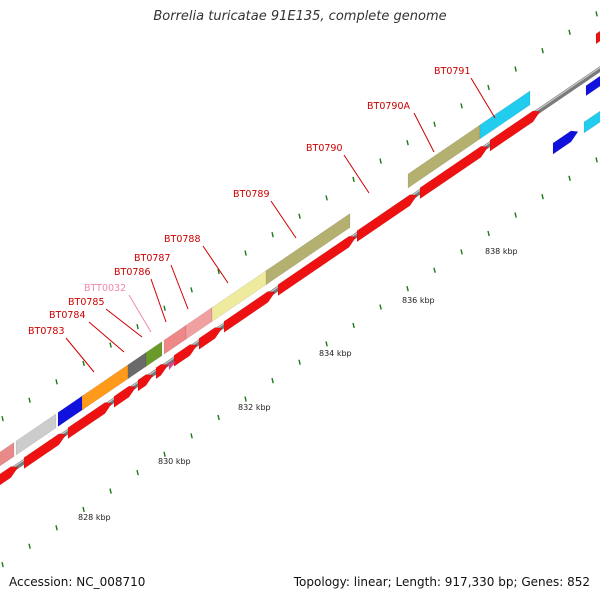 The height and width of the screenshot is (600, 600). Describe the element at coordinates (174, 461) in the screenshot. I see `kbp-label: 830 kbp` at that location.